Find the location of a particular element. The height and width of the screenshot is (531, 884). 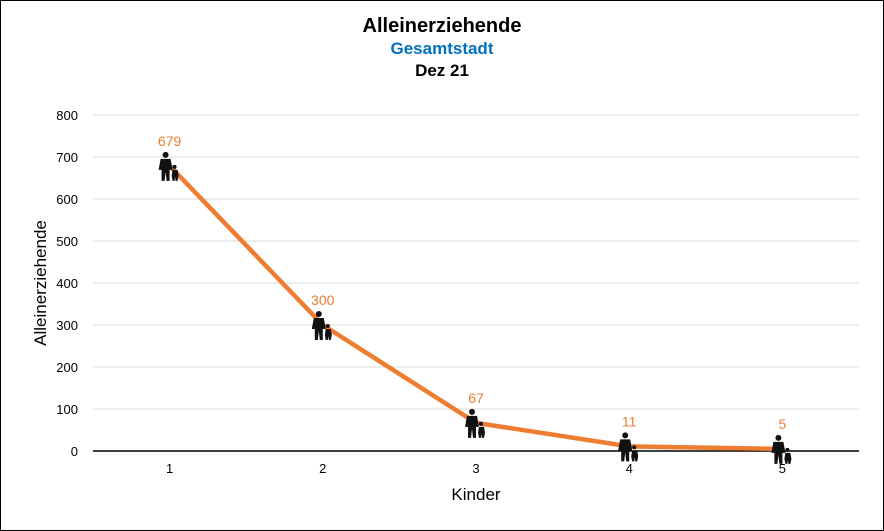

x-axis-title: Kinder is located at coordinates (475, 494).